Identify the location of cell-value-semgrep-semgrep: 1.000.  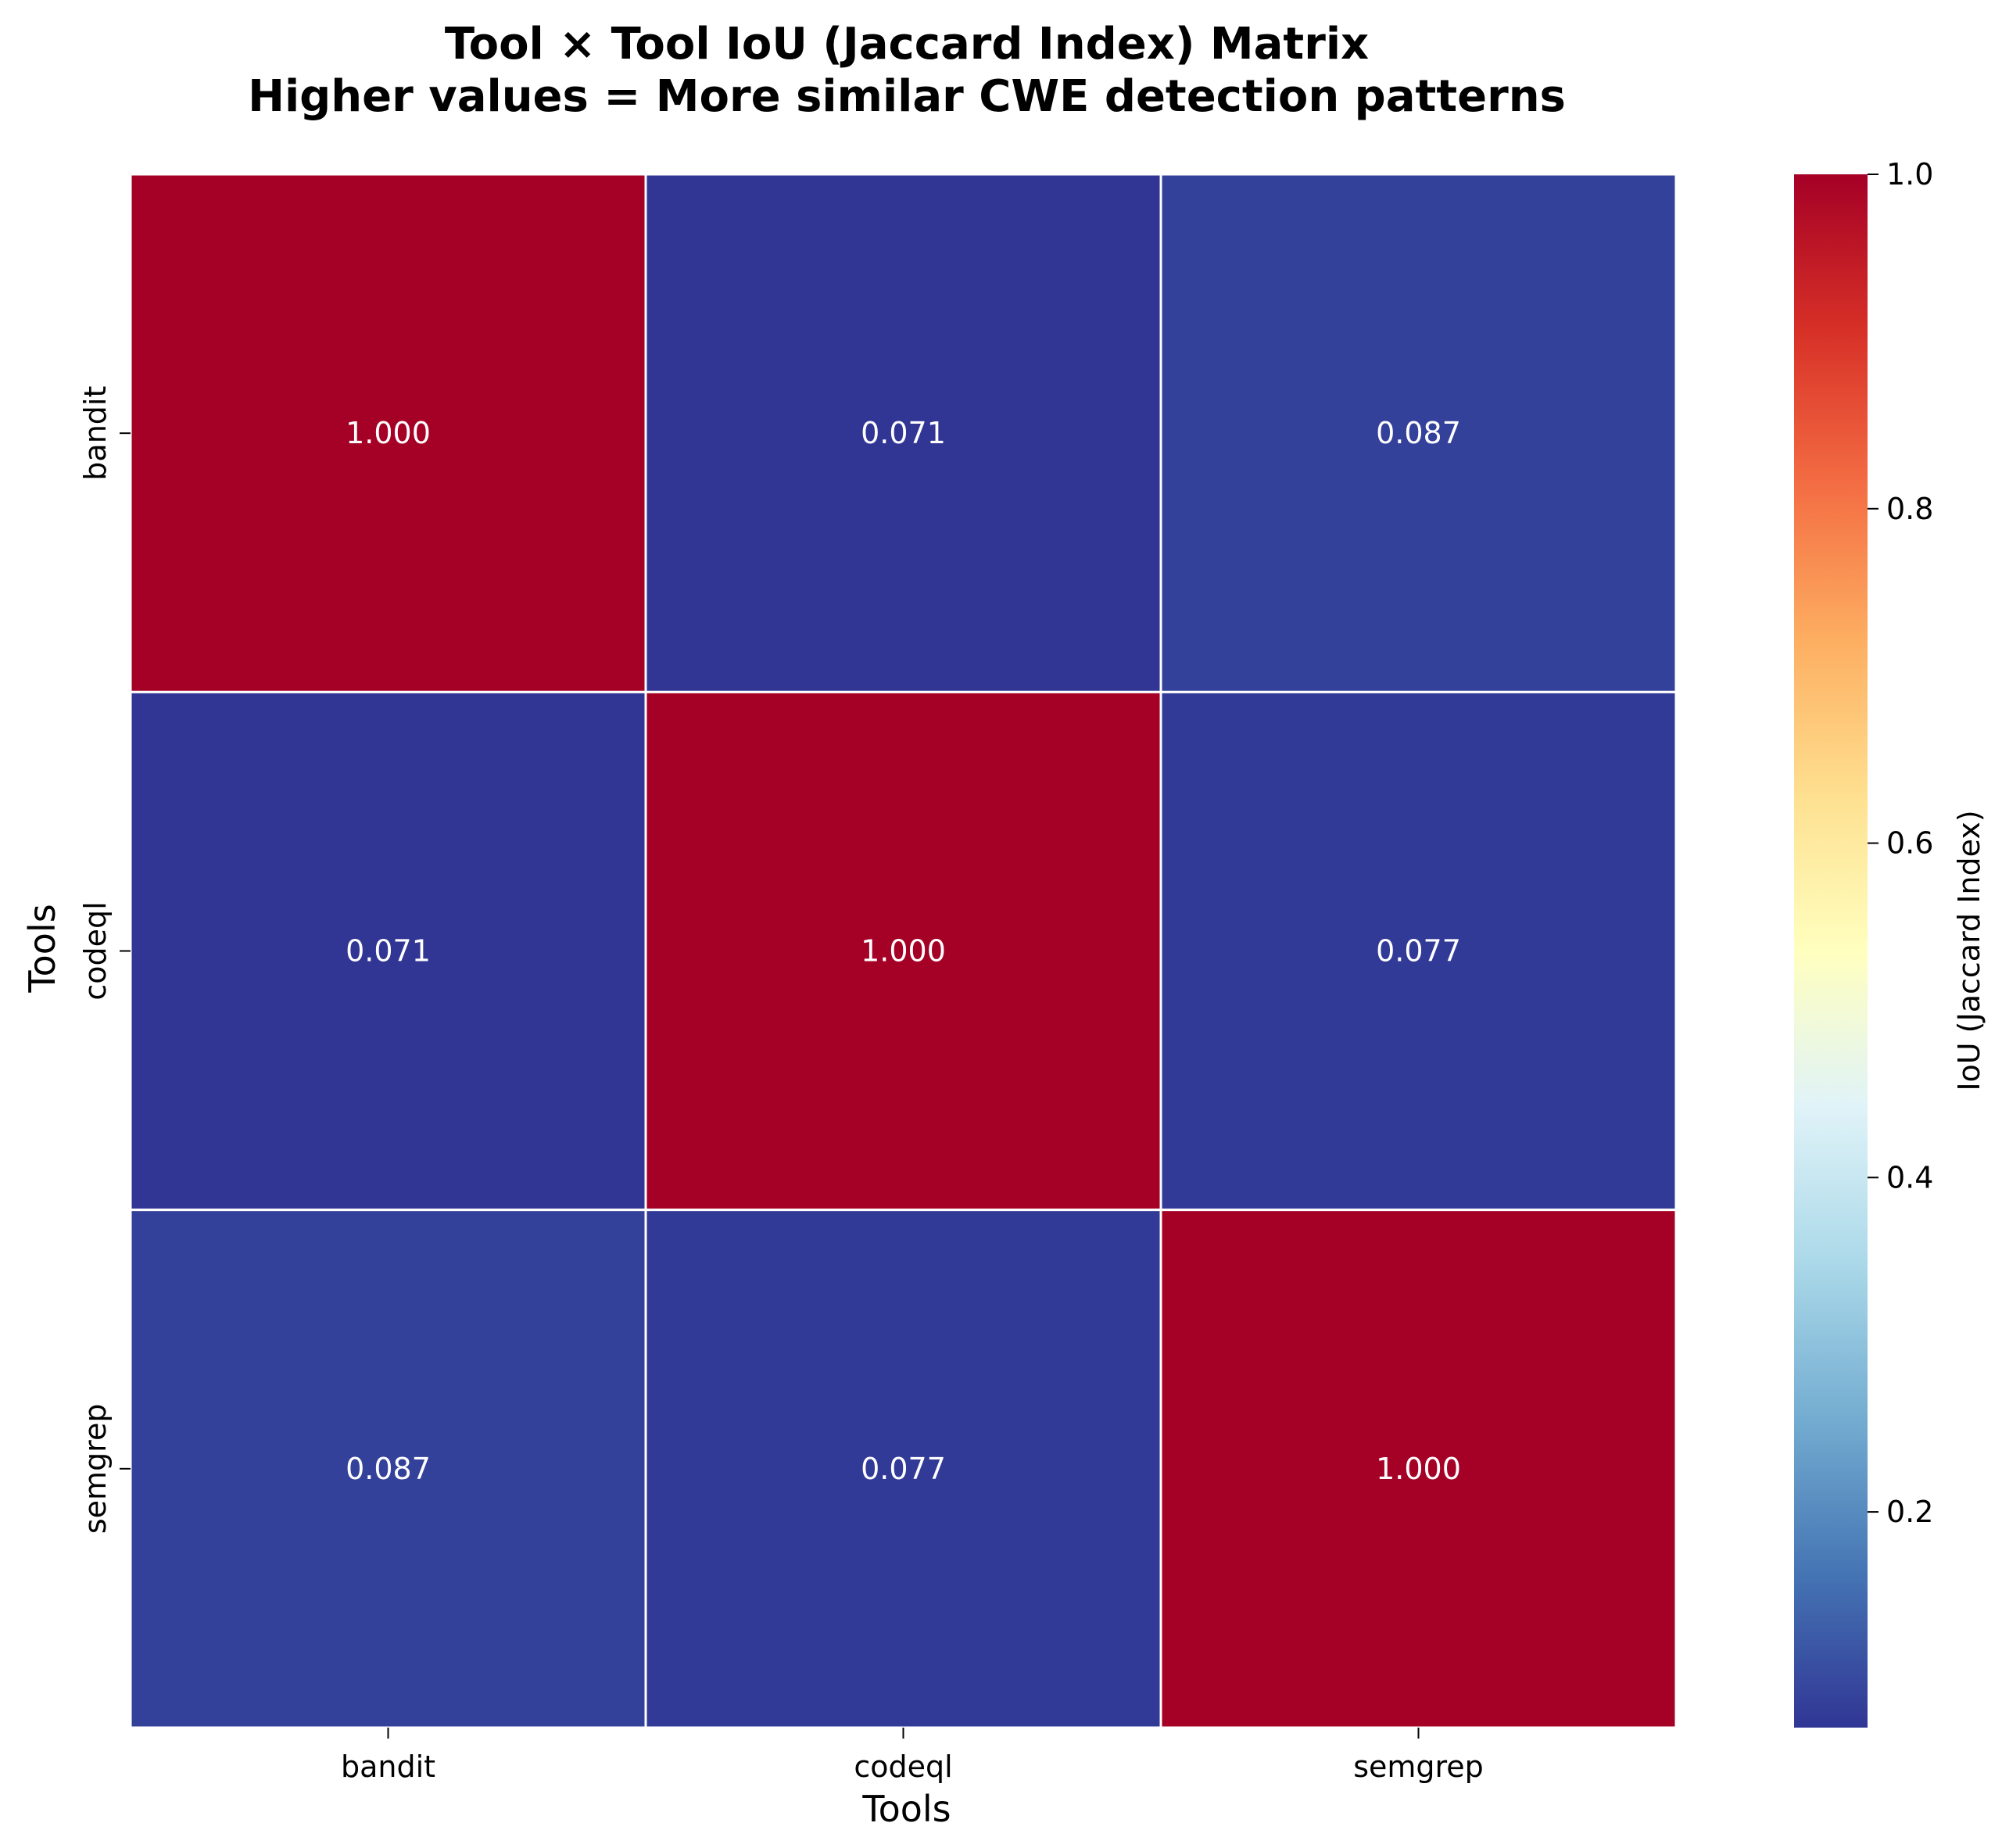
(1418, 1469).